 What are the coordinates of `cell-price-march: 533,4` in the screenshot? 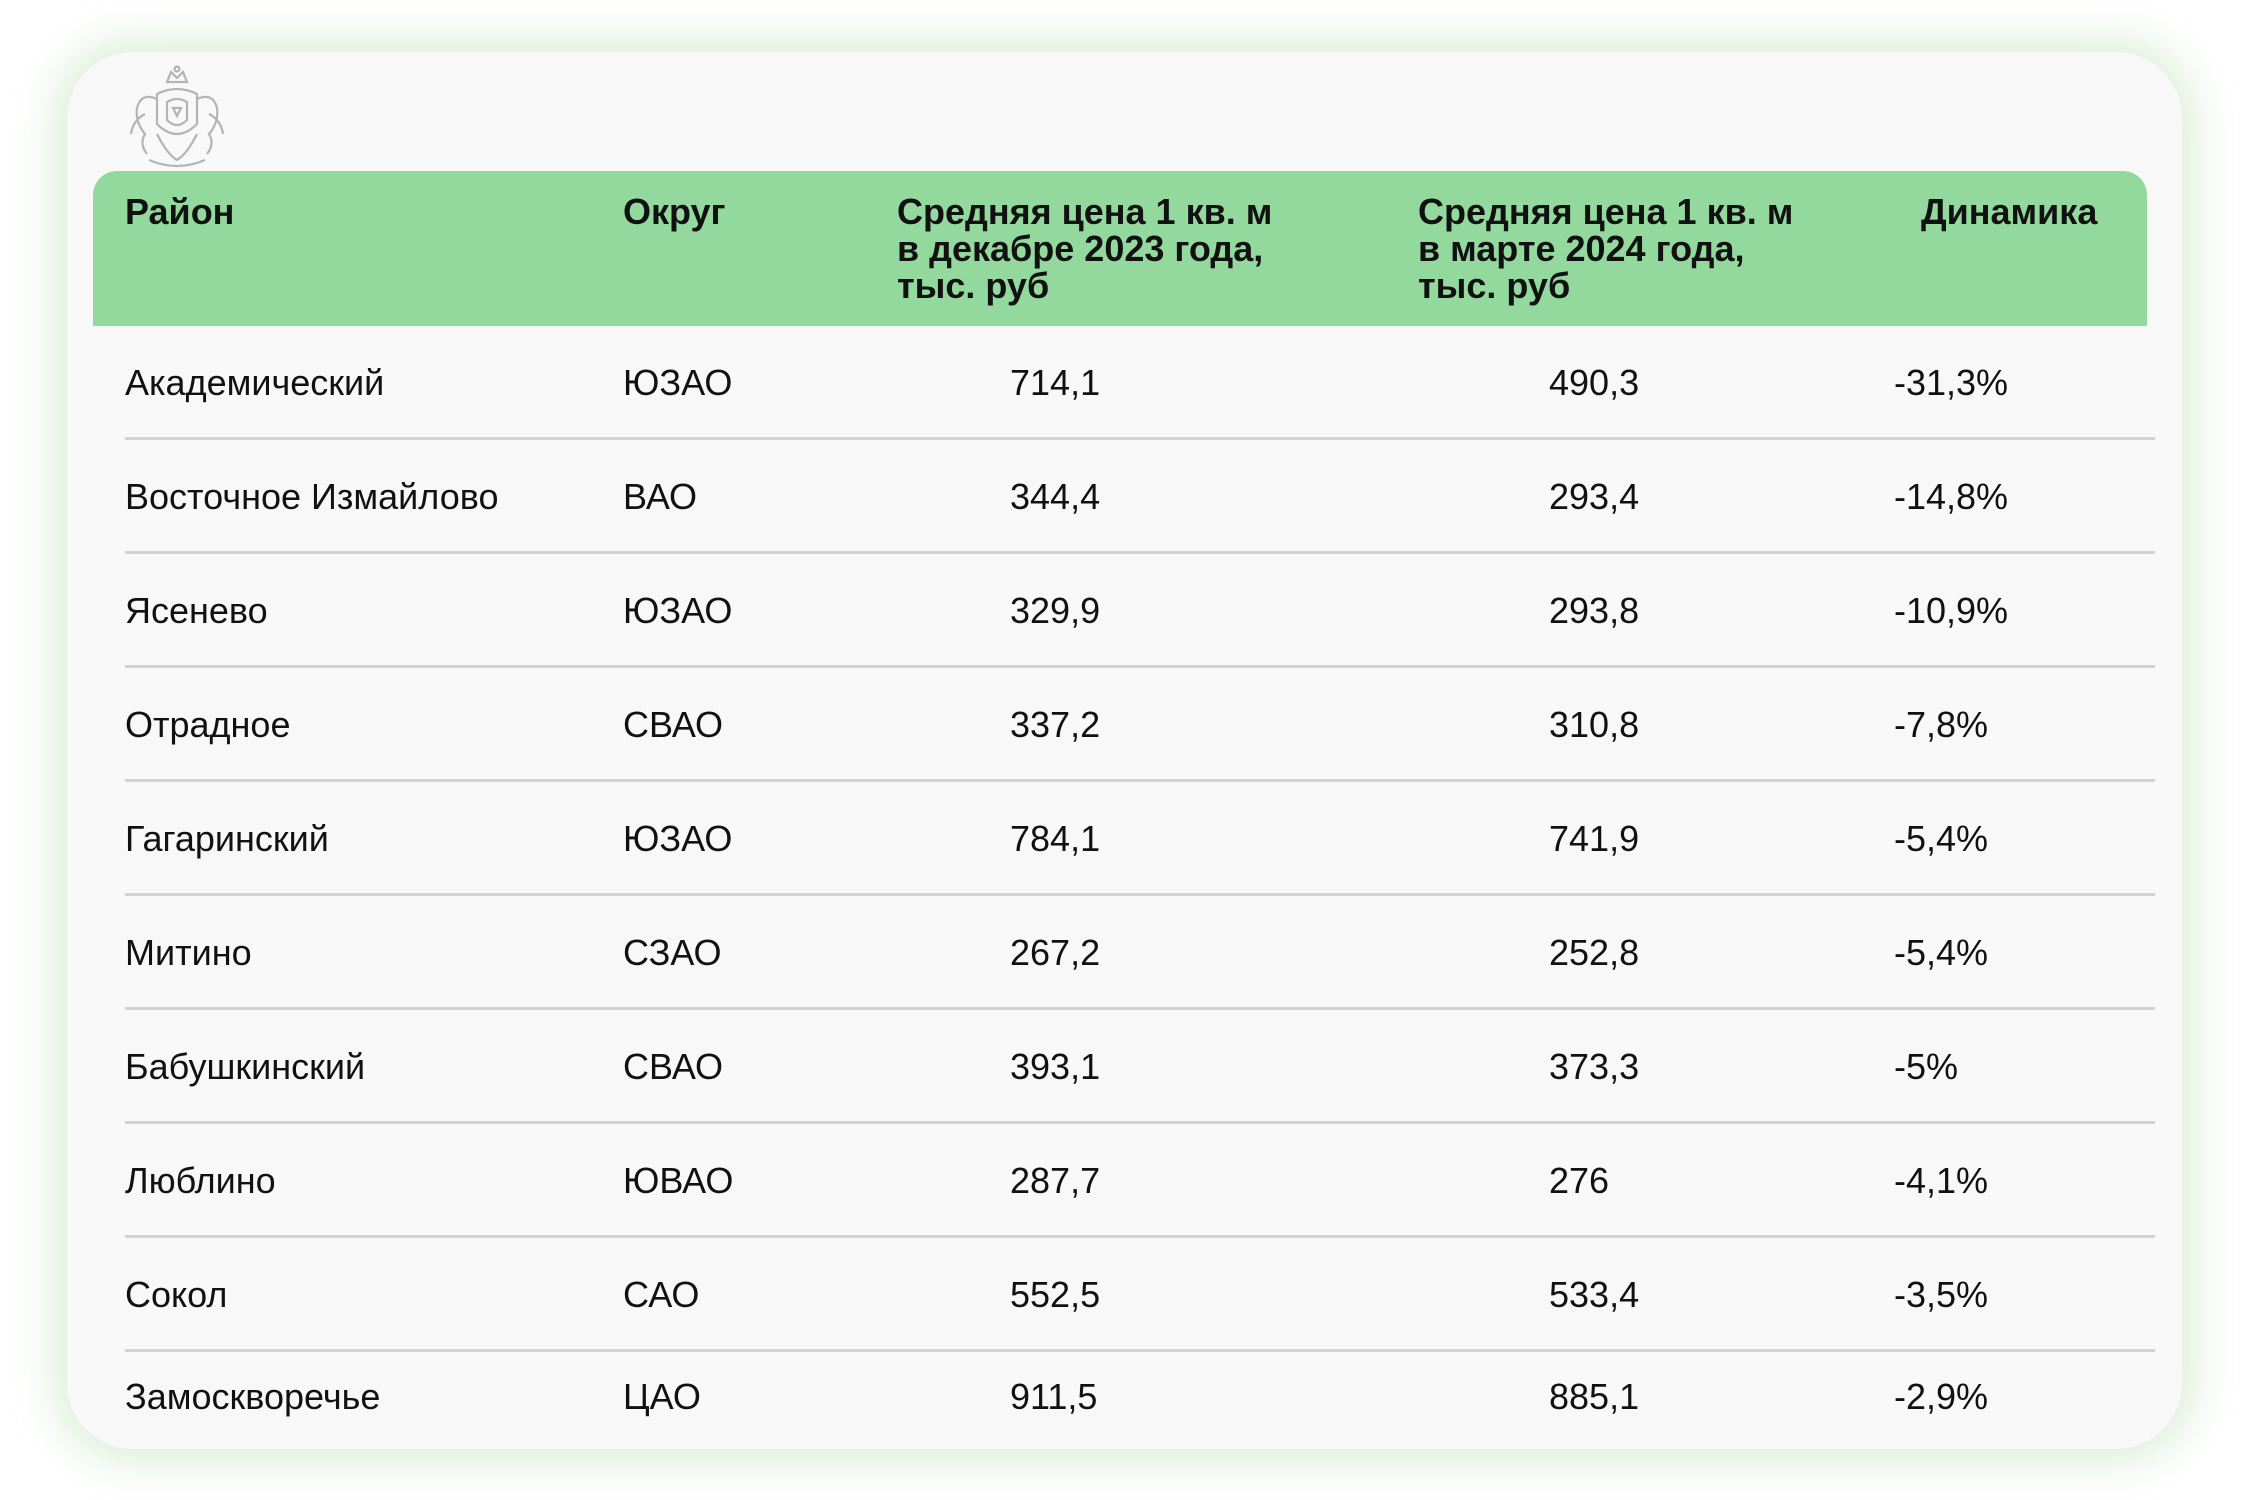 It's located at (1594, 1294).